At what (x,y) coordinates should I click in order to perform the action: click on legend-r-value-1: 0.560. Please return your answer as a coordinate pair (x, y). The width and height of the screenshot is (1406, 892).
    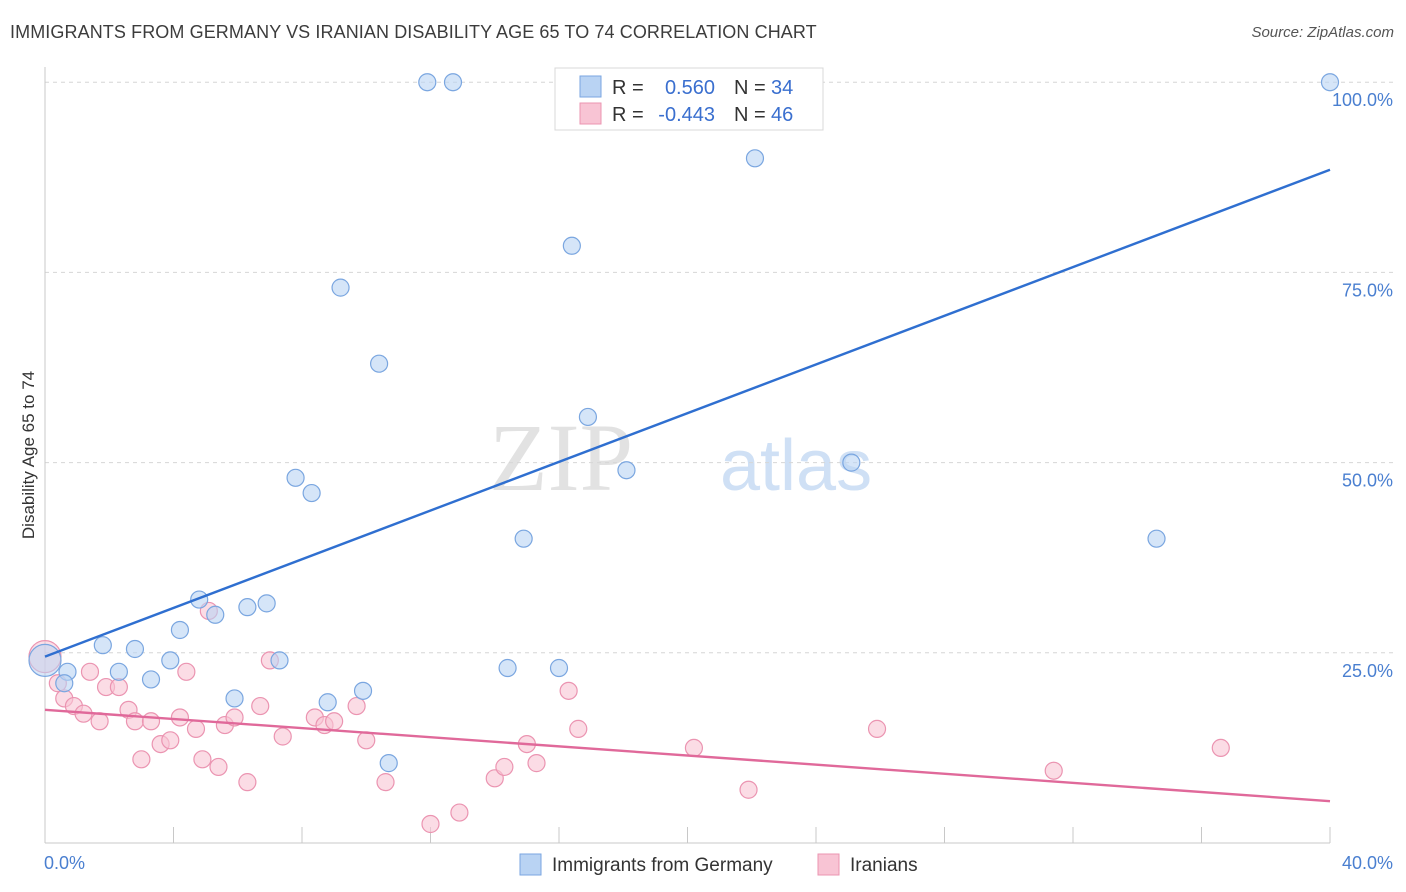
    Looking at the image, I should click on (690, 88).